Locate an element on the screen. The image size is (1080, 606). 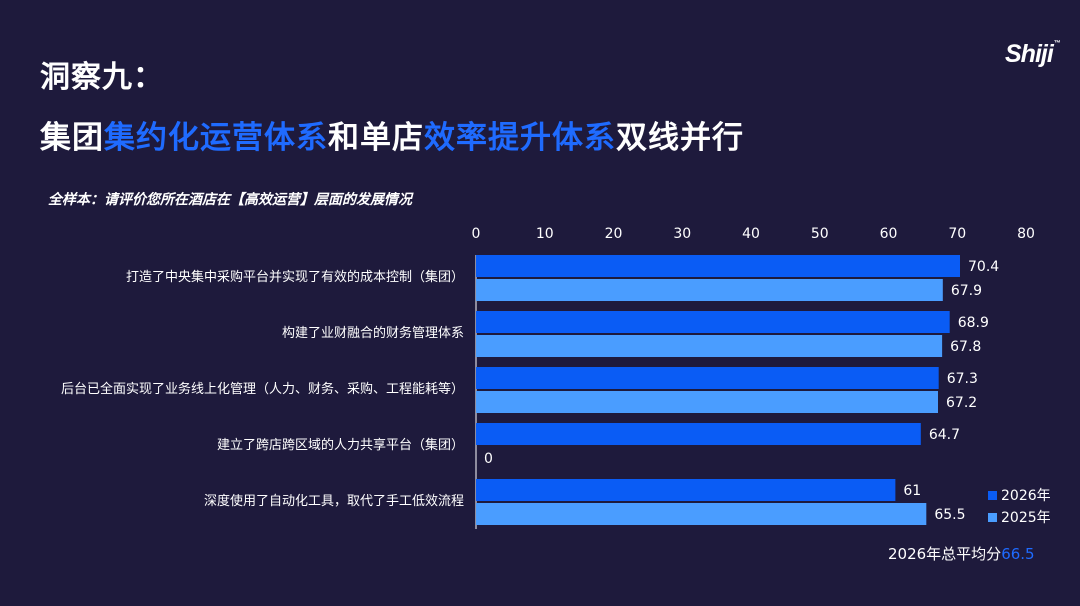
survey-question: 全样本：请评价您所在酒店在【高效运营】层面的发展情况 is located at coordinates (230, 200).